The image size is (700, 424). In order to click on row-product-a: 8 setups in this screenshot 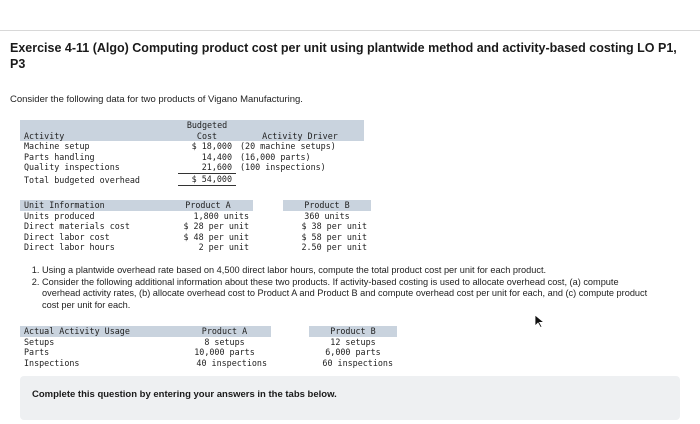, I will do `click(224, 341)`.